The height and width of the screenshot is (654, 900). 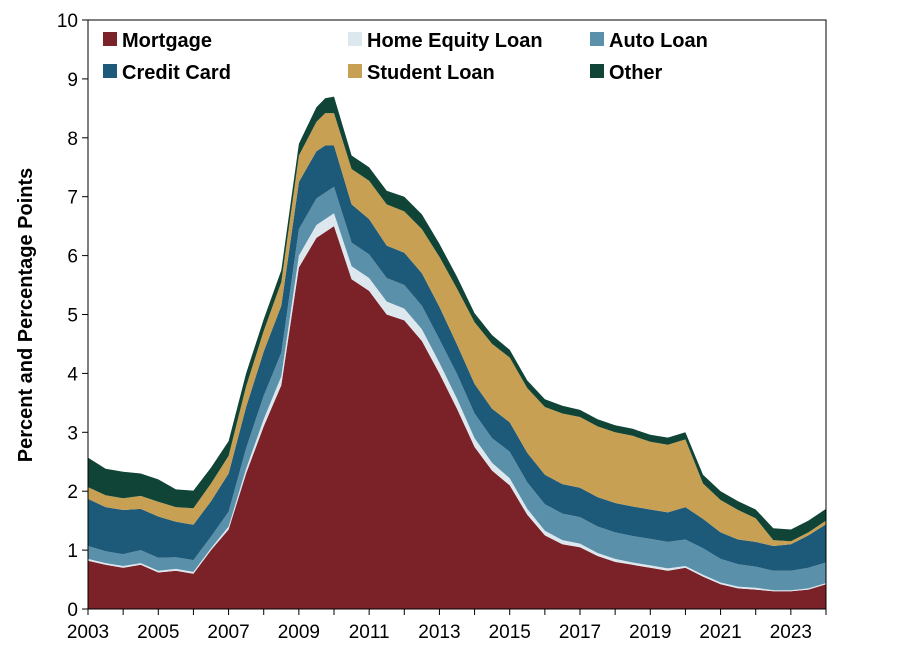 What do you see at coordinates (369, 632) in the screenshot?
I see `x-tick-label: 2011` at bounding box center [369, 632].